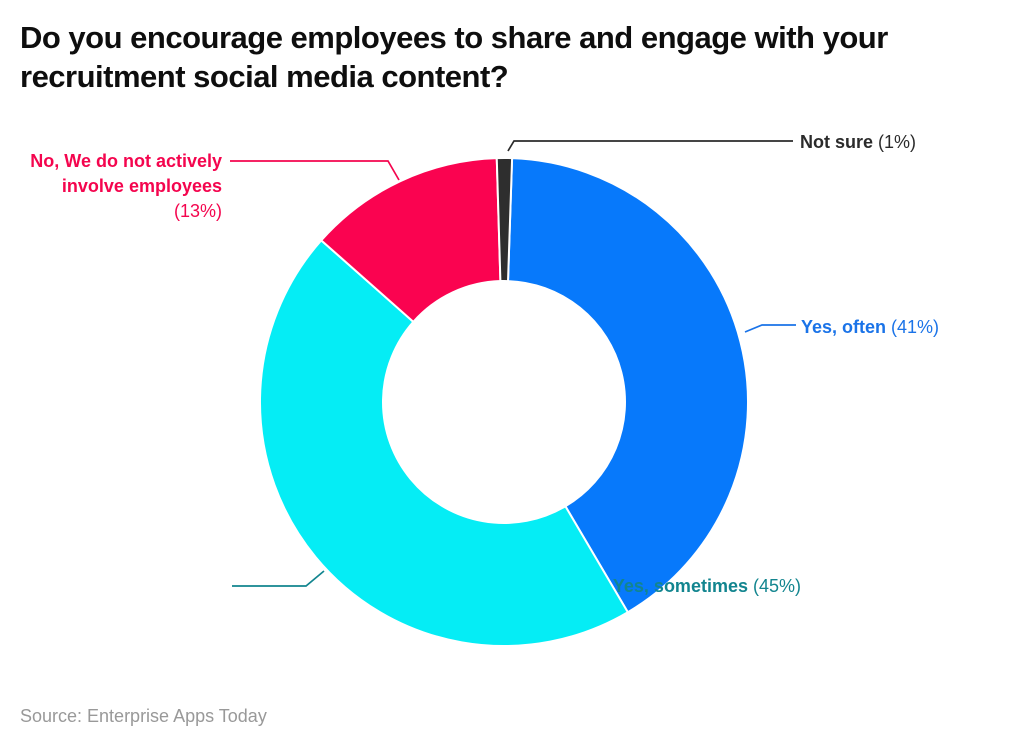  Describe the element at coordinates (770, 328) in the screenshot. I see `leader-line-yes-often` at that location.